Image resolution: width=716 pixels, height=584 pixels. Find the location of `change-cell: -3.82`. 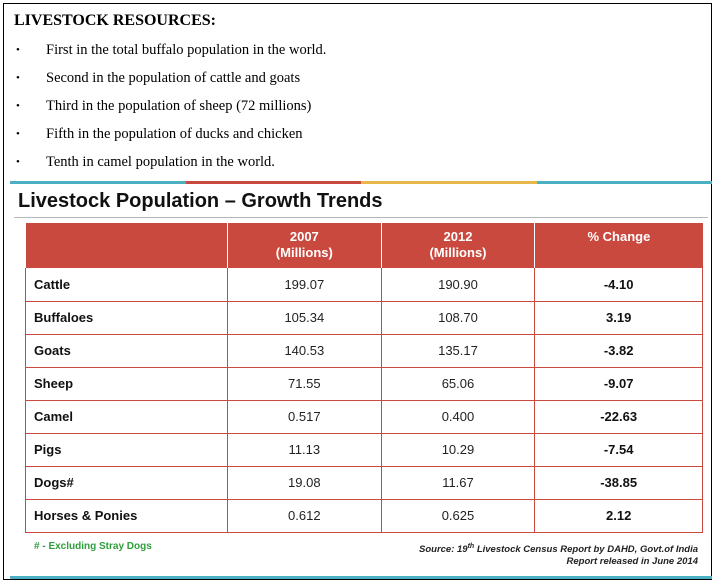

change-cell: -3.82 is located at coordinates (618, 350).